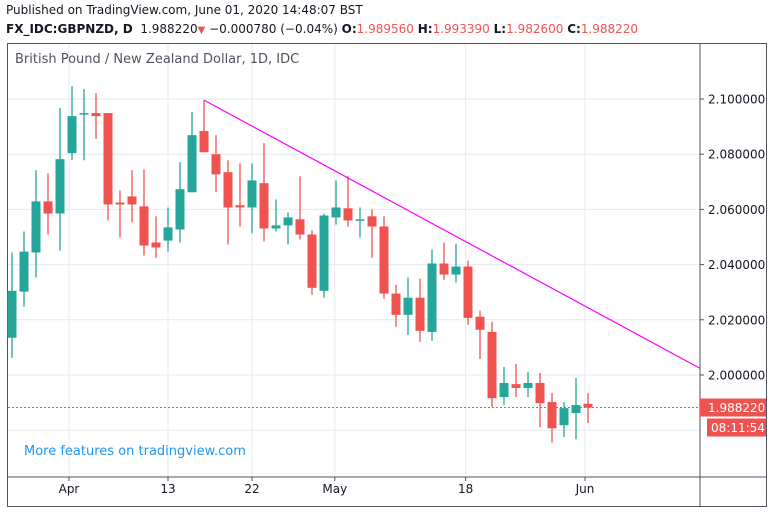 This screenshot has height=513, width=773. I want to click on symbol-name: FX_IDC:GBPNZD, D, so click(69, 29).